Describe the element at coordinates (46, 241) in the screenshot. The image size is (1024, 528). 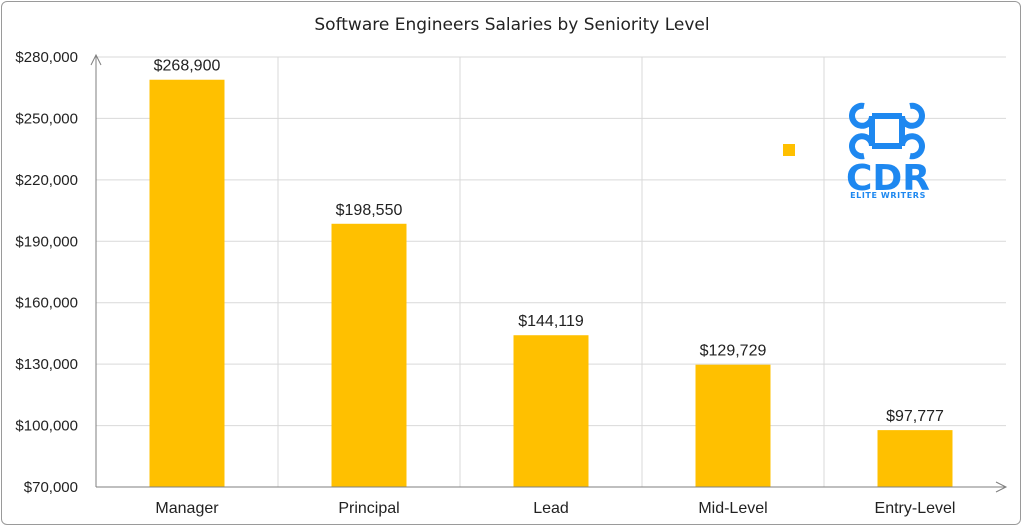
I see `y-tick-label: $190,000` at that location.